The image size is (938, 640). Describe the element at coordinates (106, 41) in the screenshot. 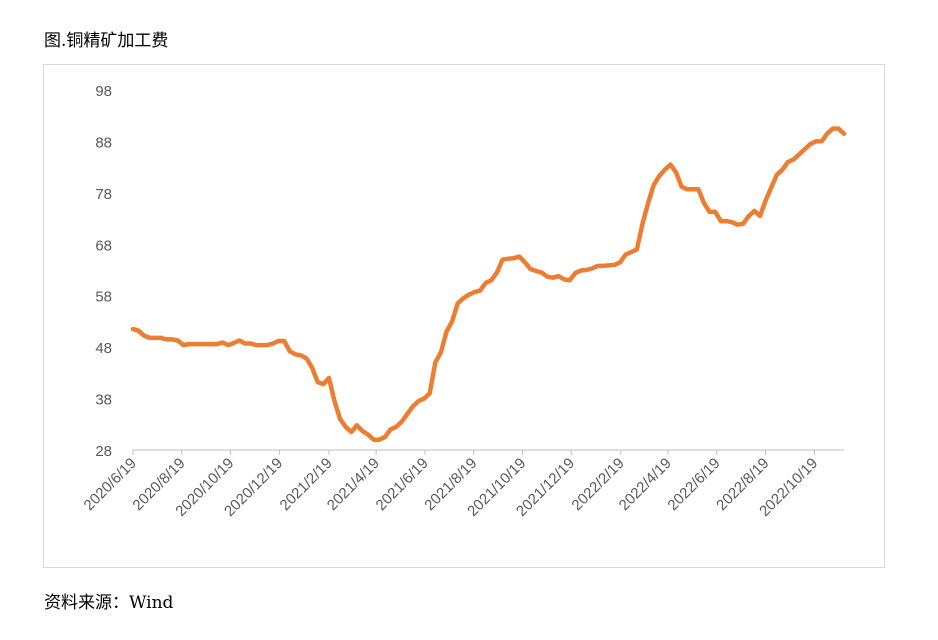

I see `figure-title: 图.铜精矿加工费` at that location.